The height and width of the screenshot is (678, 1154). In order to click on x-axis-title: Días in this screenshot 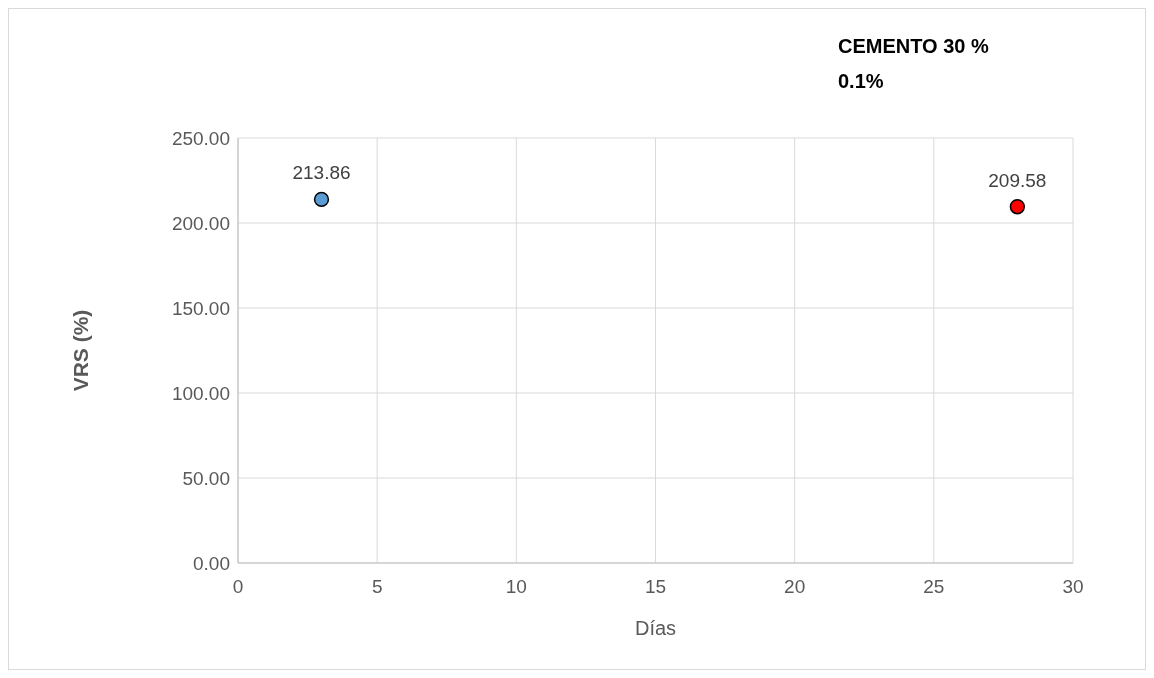, I will do `click(655, 628)`.